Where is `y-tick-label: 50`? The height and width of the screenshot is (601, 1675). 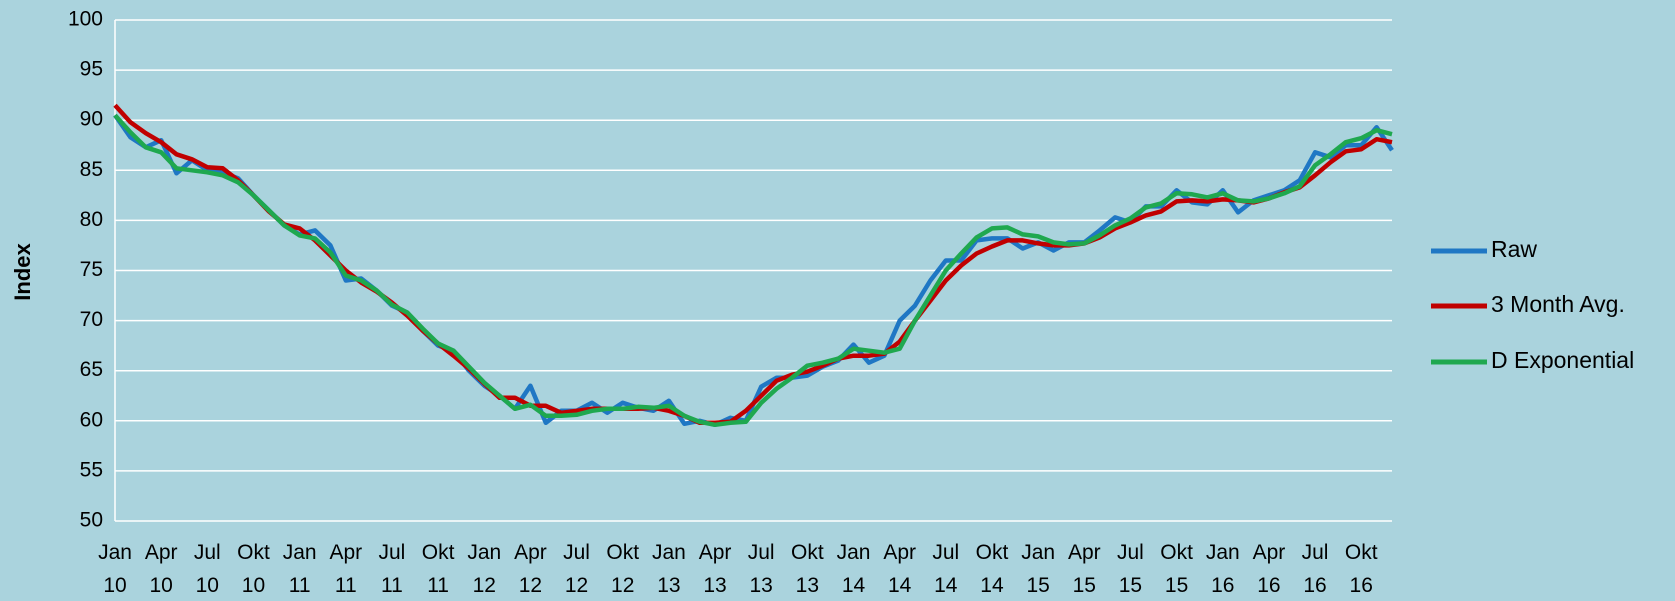 y-tick-label: 50 is located at coordinates (91, 520).